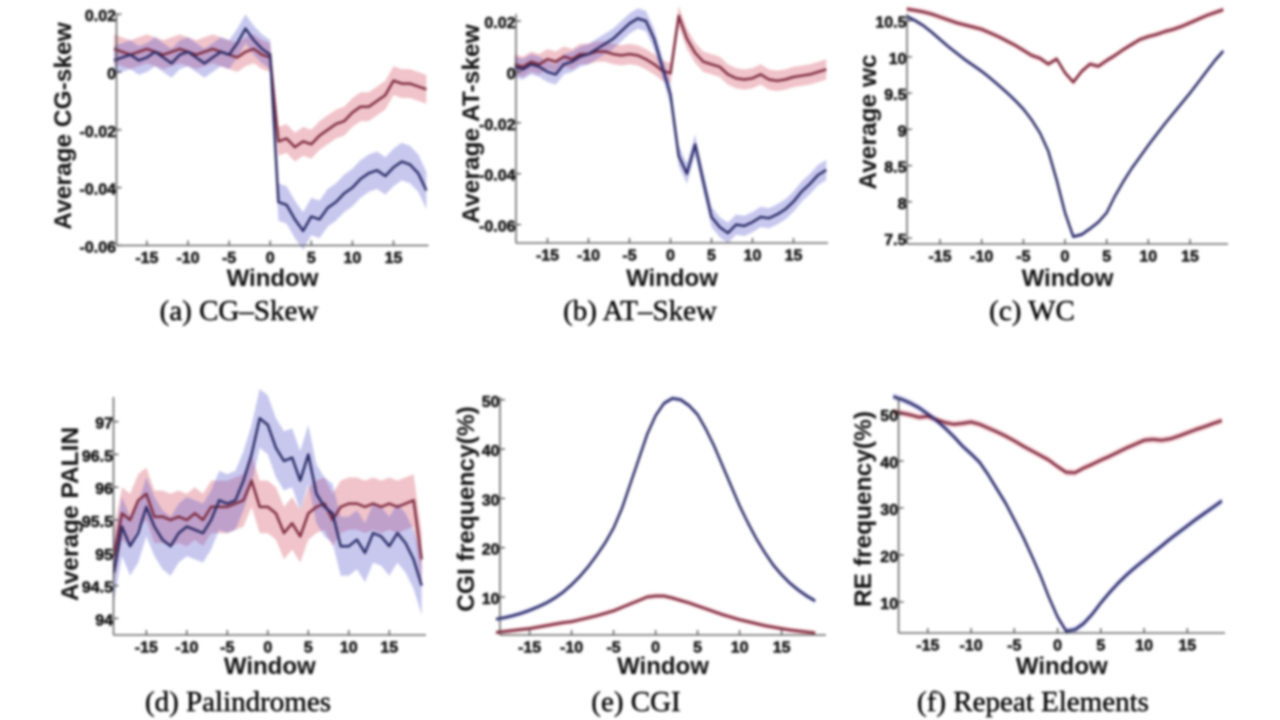 Image resolution: width=1280 pixels, height=720 pixels. What do you see at coordinates (471, 123) in the screenshot?
I see `svg-text: Average AT-skew` at bounding box center [471, 123].